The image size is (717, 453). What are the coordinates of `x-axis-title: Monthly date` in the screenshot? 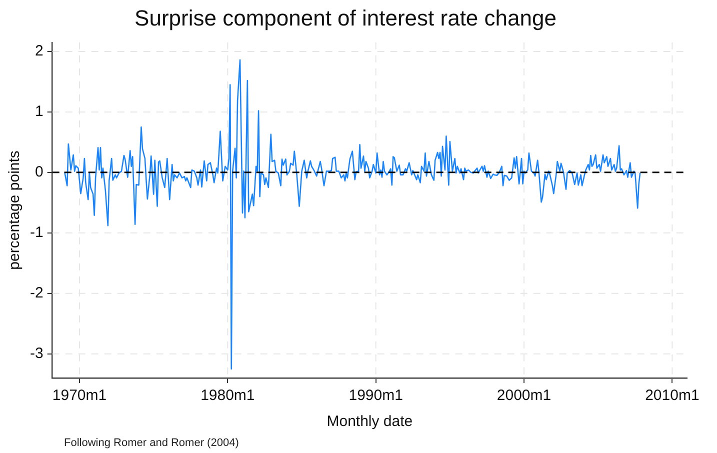 It's located at (369, 421).